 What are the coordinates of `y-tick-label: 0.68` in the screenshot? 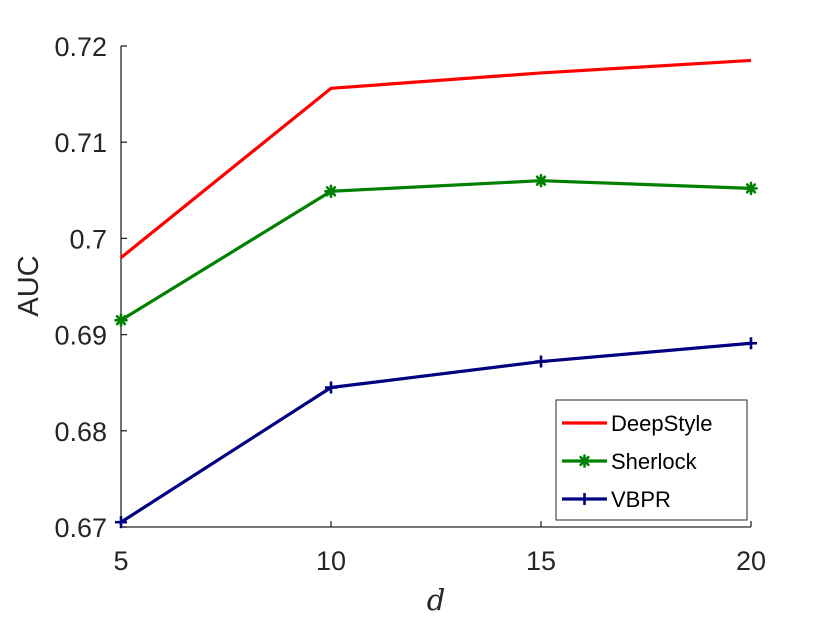 It's located at (80, 432).